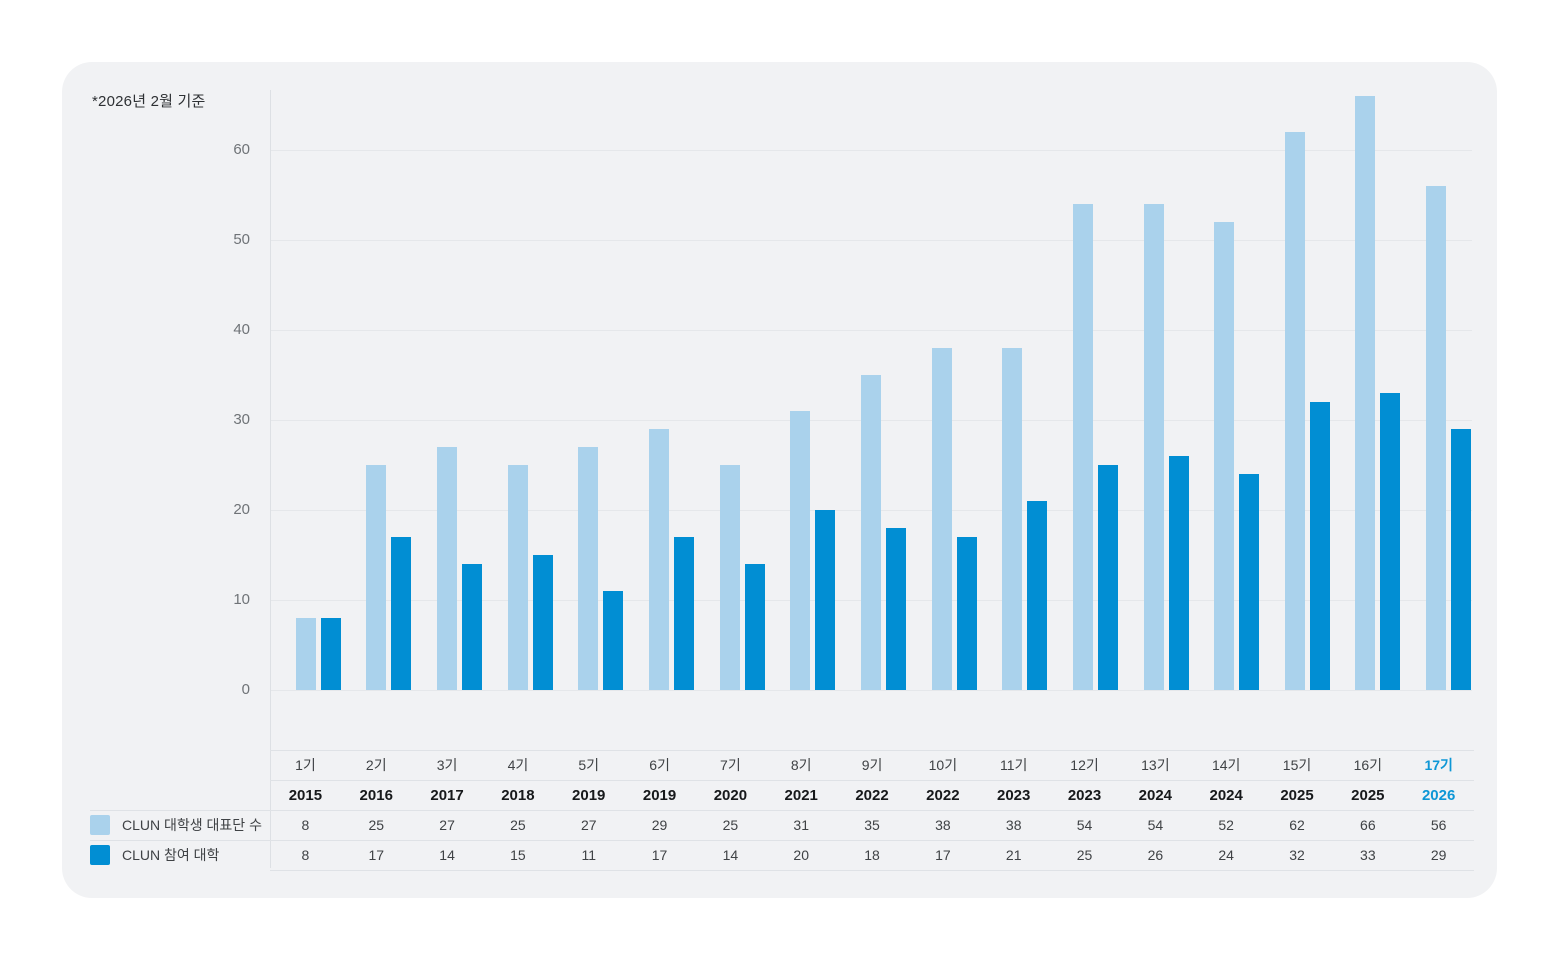  Describe the element at coordinates (305, 855) in the screenshot. I see `universities-cell-1: 8` at that location.